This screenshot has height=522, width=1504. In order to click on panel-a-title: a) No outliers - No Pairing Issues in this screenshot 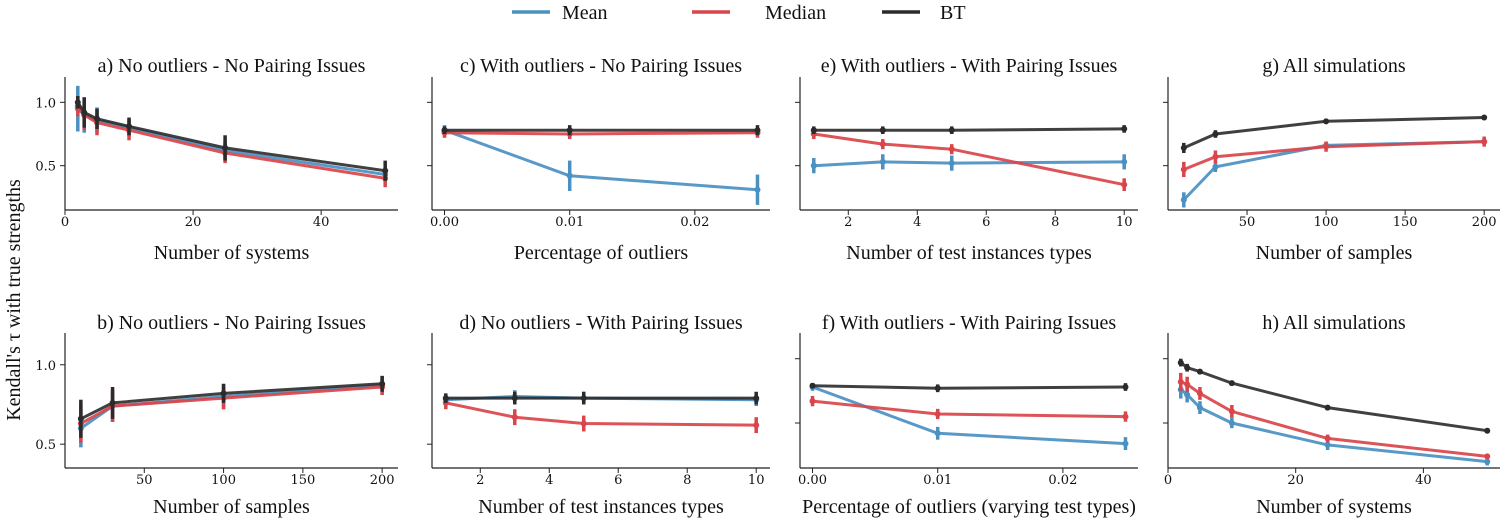, I will do `click(232, 66)`.